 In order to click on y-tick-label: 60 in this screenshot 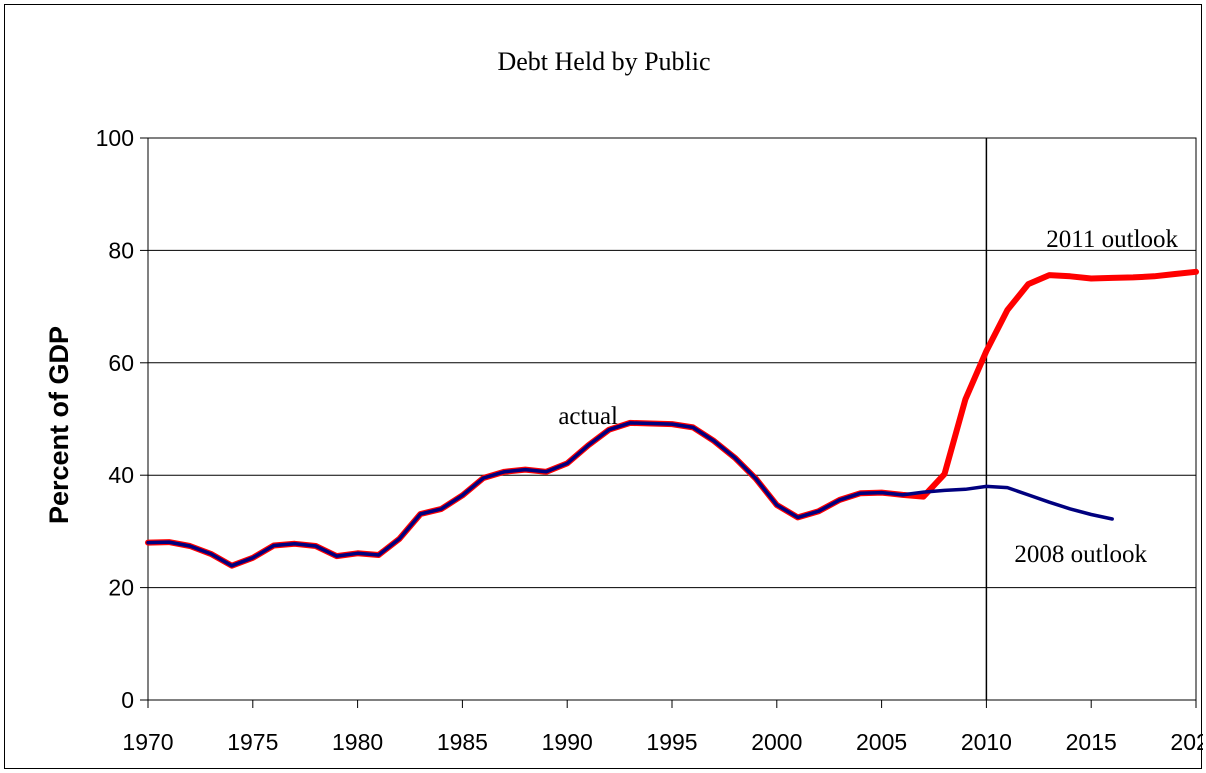, I will do `click(121, 363)`.